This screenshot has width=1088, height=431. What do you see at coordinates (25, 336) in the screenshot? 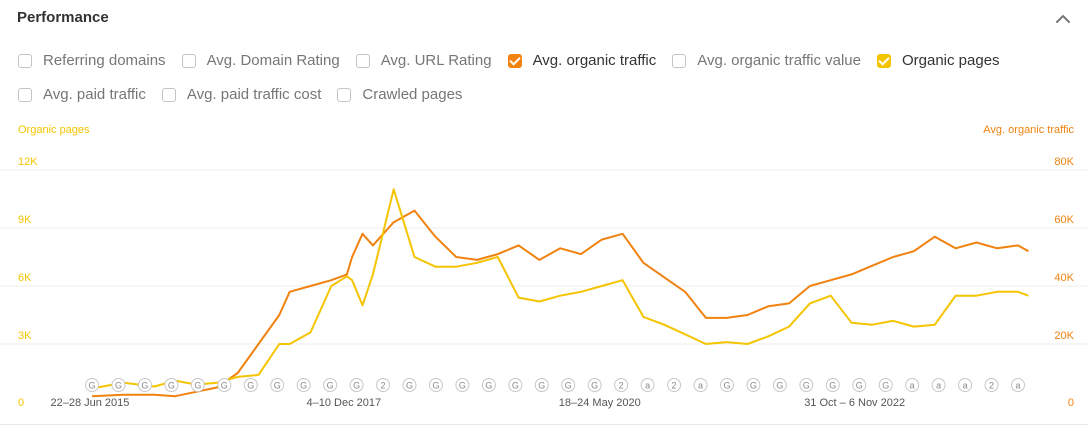
I see `left-tick-label: 3K` at bounding box center [25, 336].